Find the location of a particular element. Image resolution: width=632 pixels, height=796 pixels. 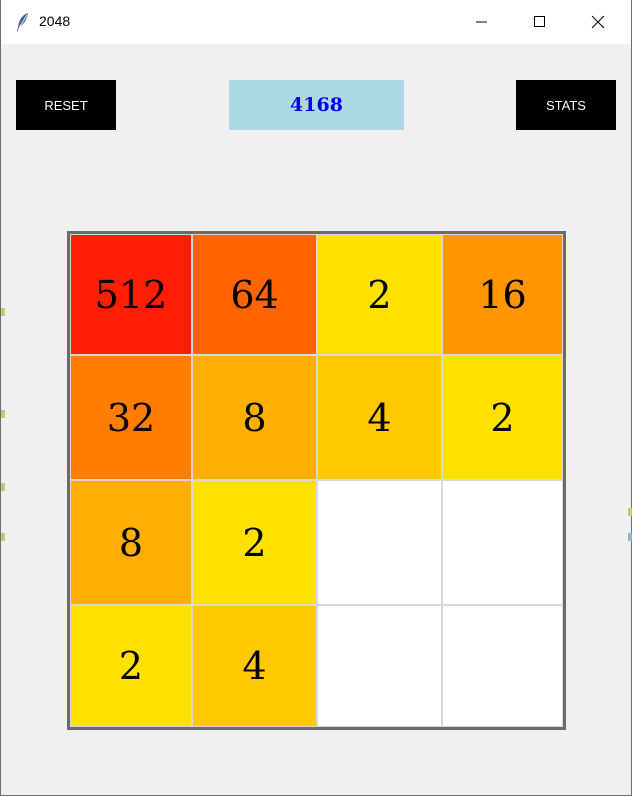

close-button is located at coordinates (598, 22).